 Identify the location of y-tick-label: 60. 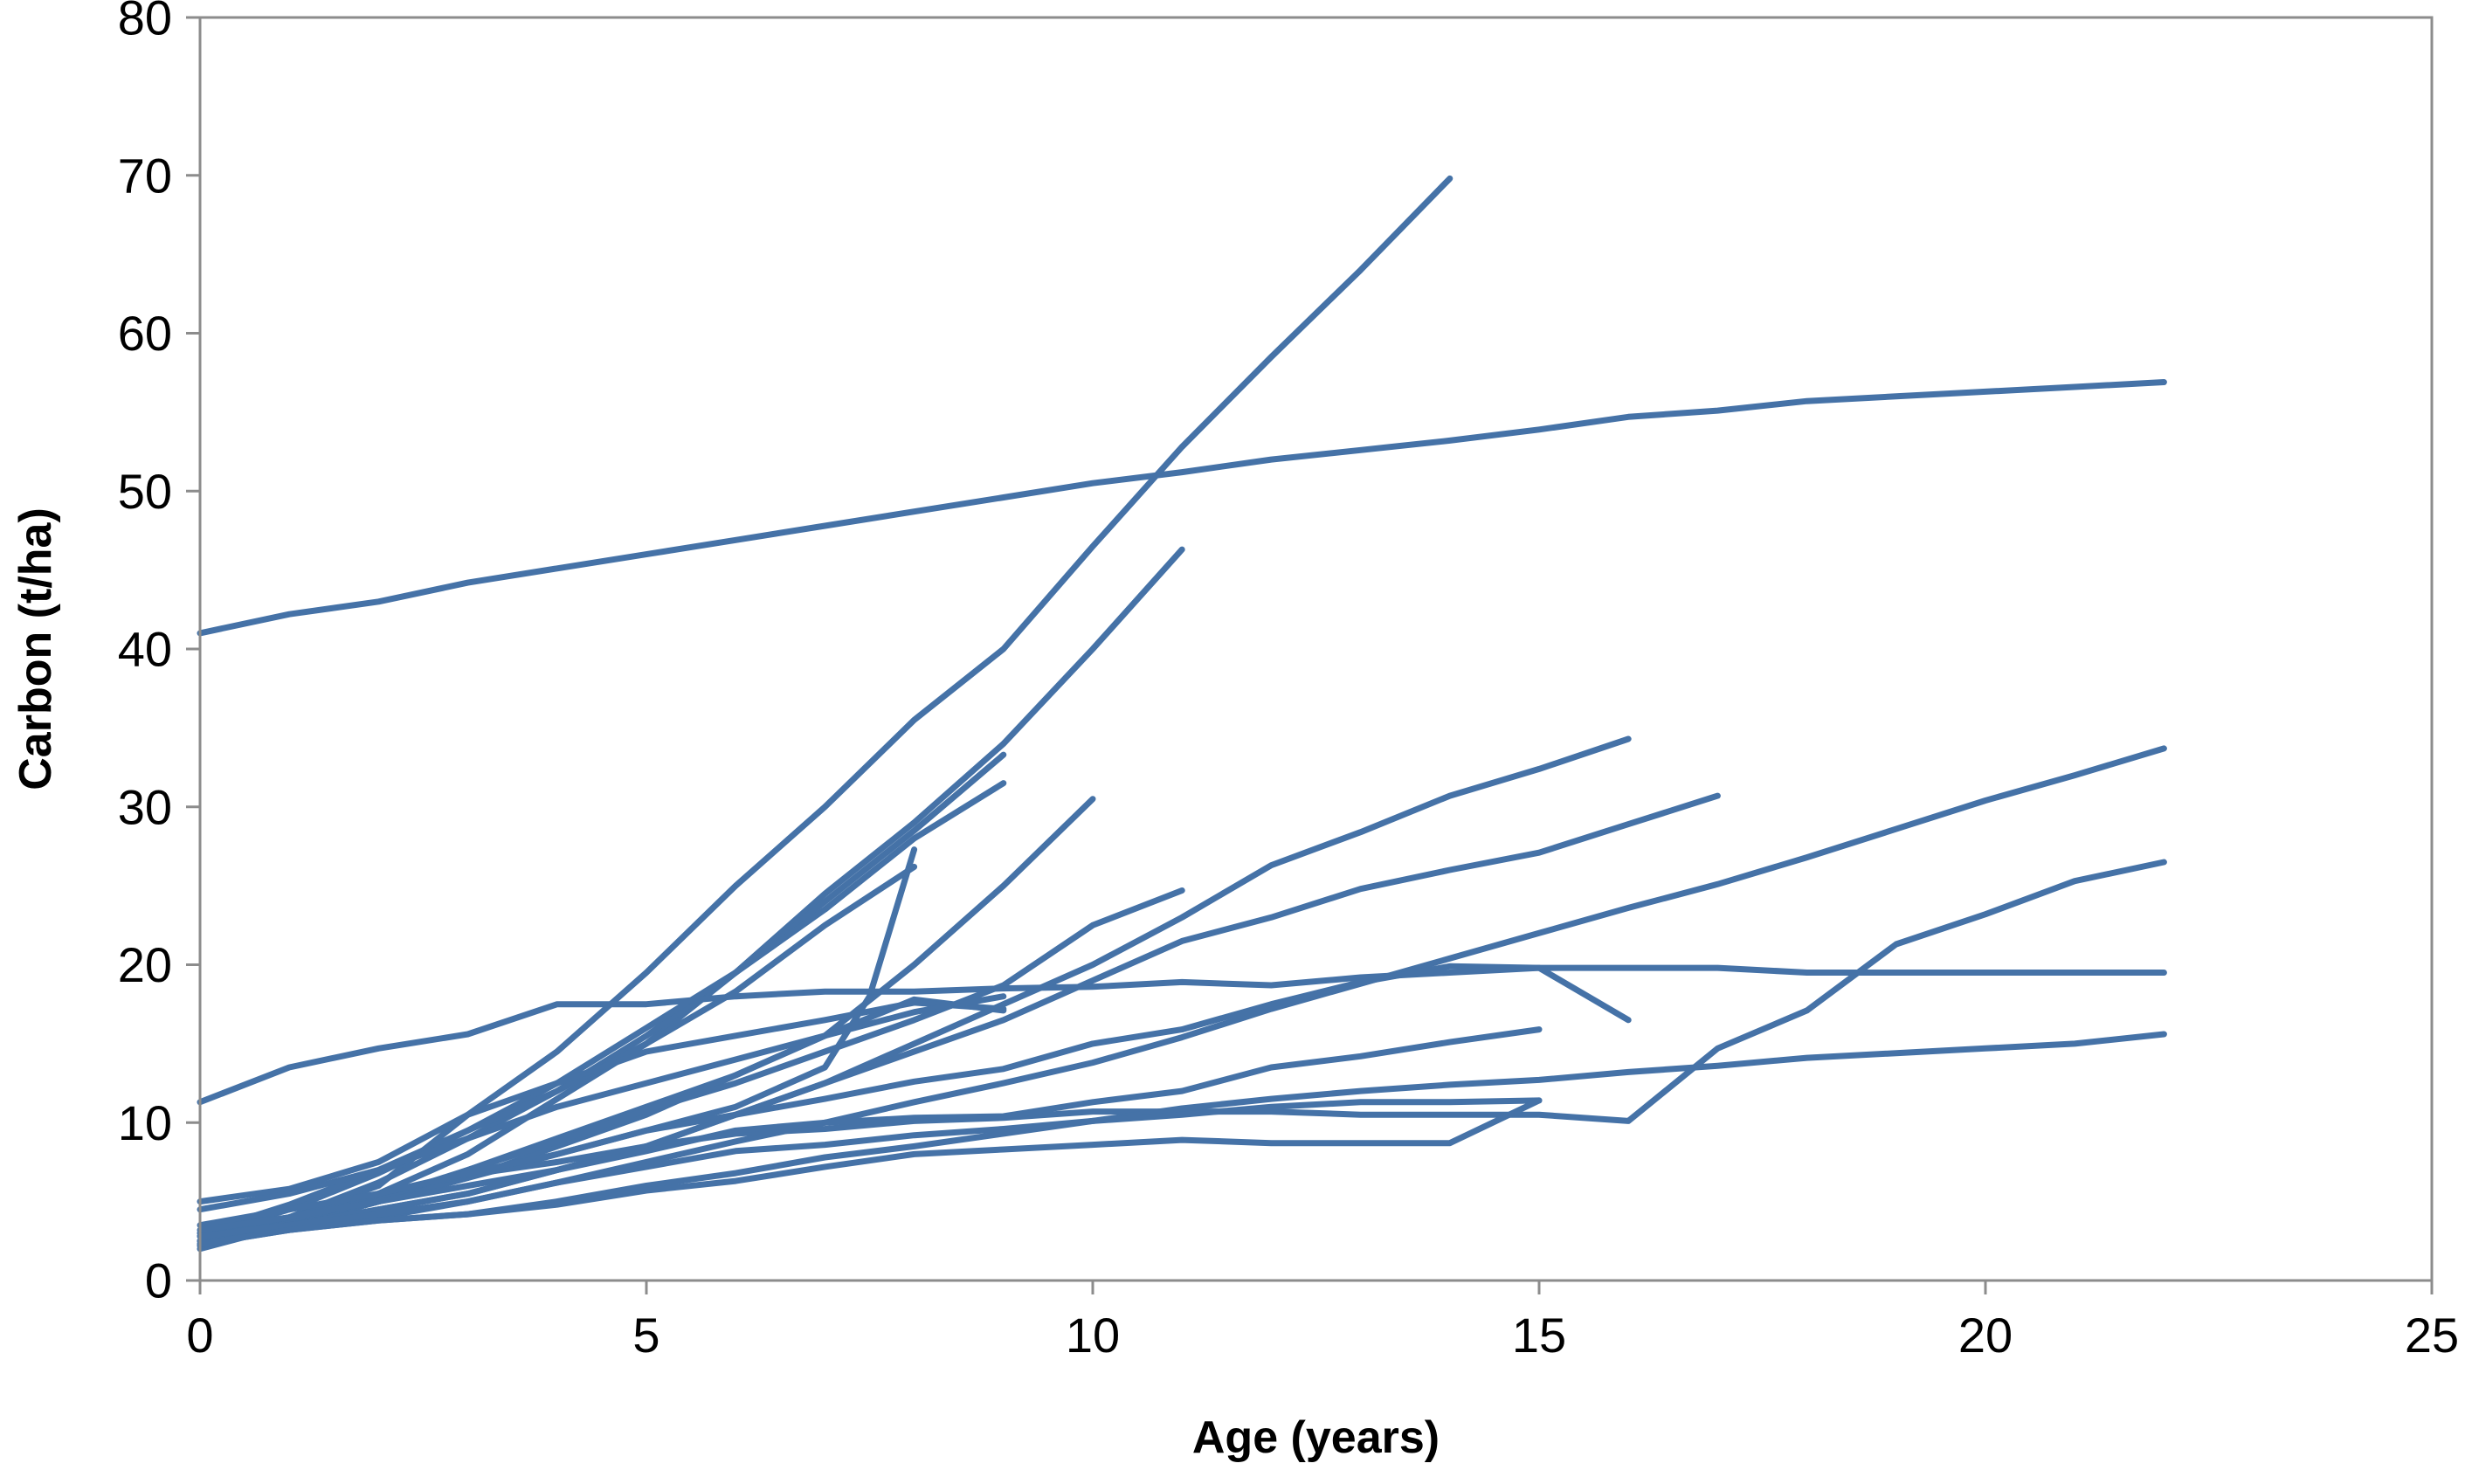
(145, 333).